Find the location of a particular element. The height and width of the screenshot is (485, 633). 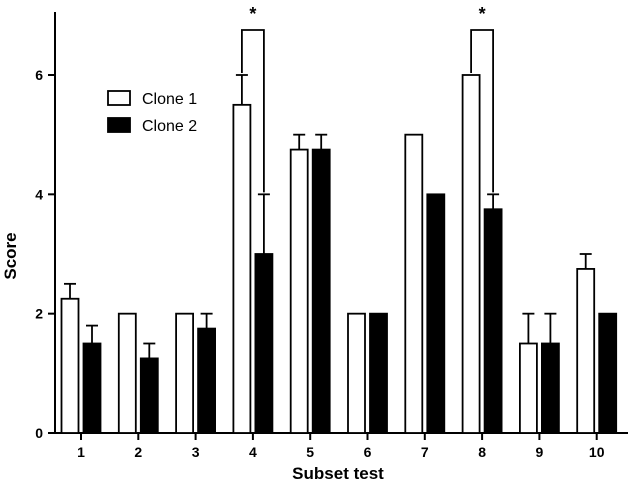

x-tick-label: 10 is located at coordinates (597, 452).